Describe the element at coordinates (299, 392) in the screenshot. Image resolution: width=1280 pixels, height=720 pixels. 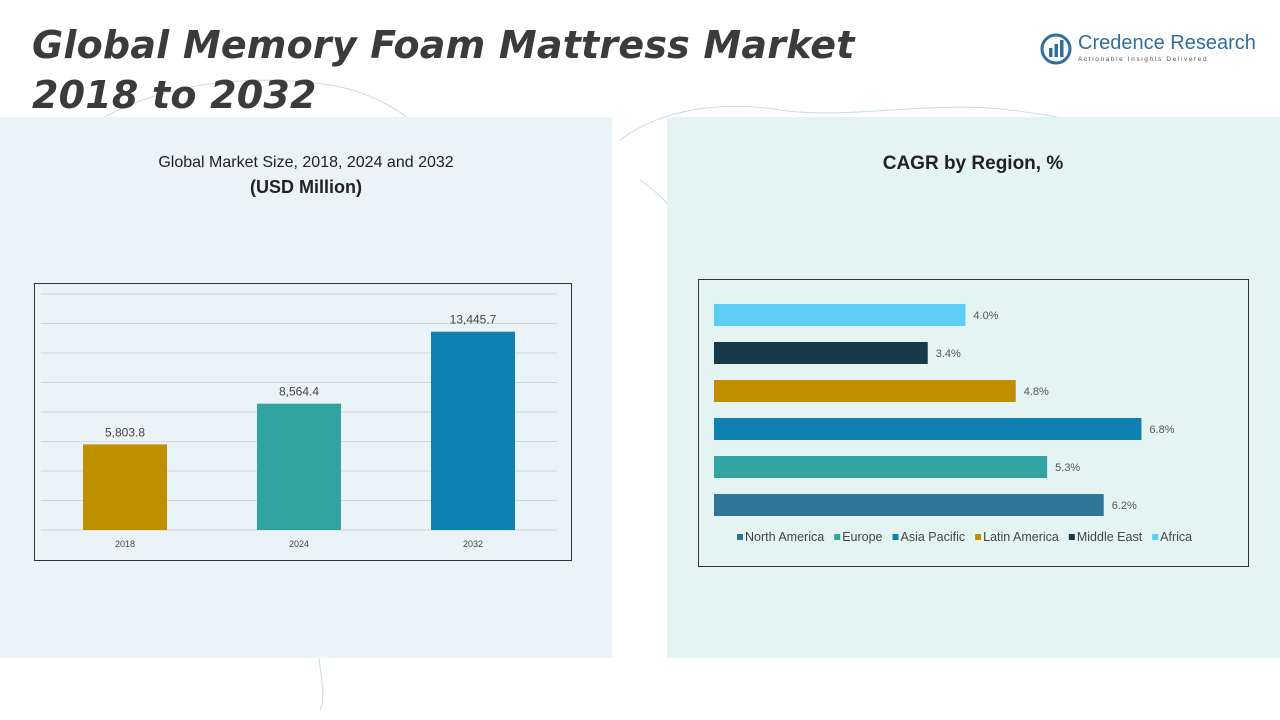
I see `bar-value-label: 8,564.4` at that location.